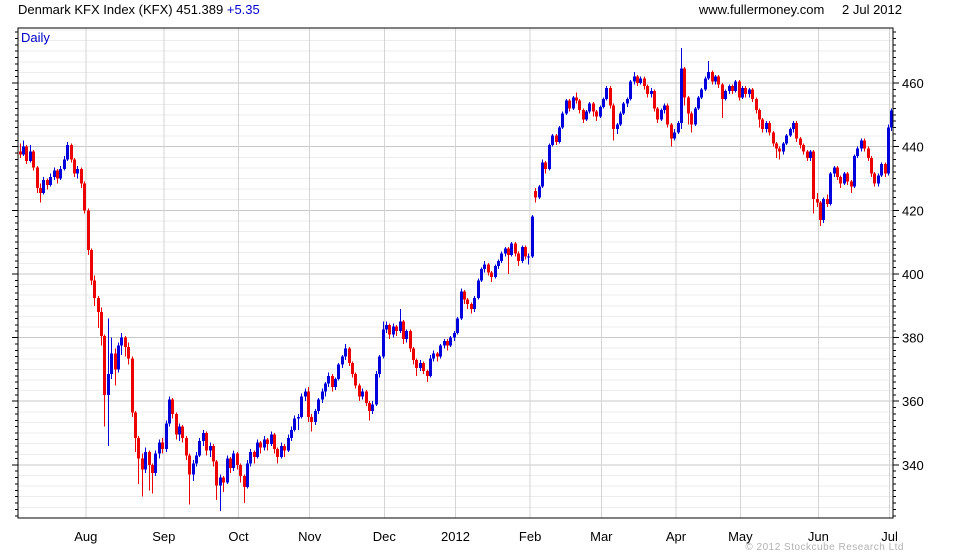 This screenshot has height=560, width=980. Describe the element at coordinates (913, 401) in the screenshot. I see `y-axis-price-label: 360` at that location.